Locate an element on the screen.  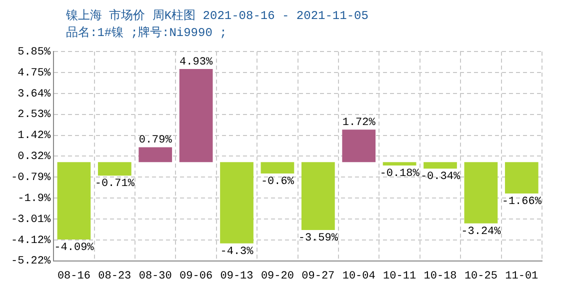
y-tick-label: 0.32% is located at coordinates (34, 157).